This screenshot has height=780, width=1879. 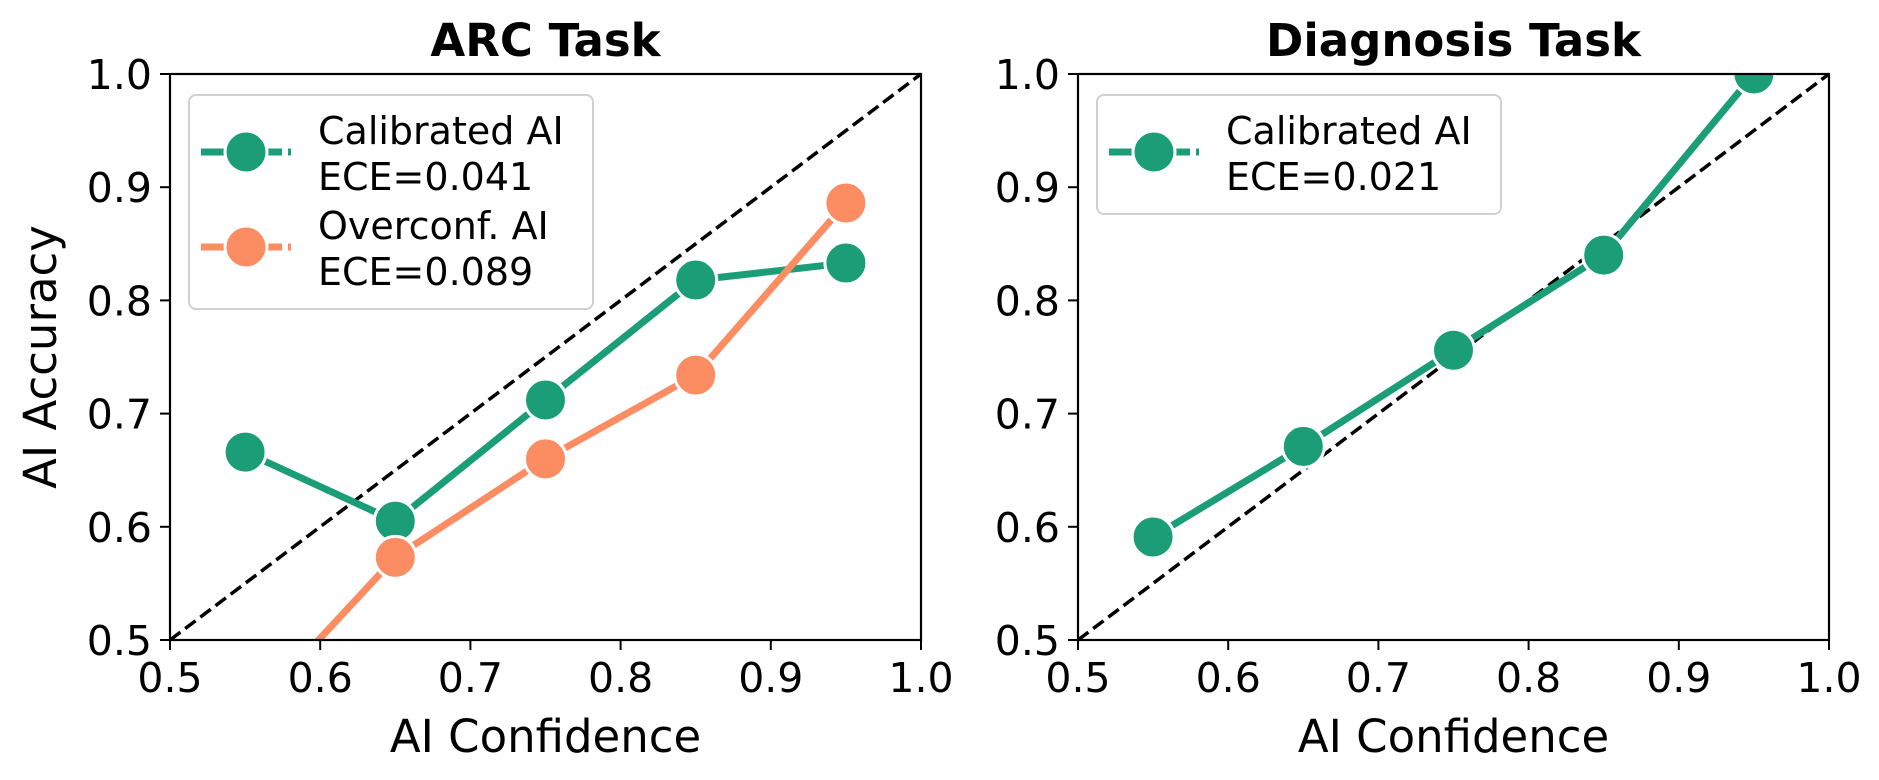 I want to click on y-axis-label: AI Accuracy, so click(x=40, y=357).